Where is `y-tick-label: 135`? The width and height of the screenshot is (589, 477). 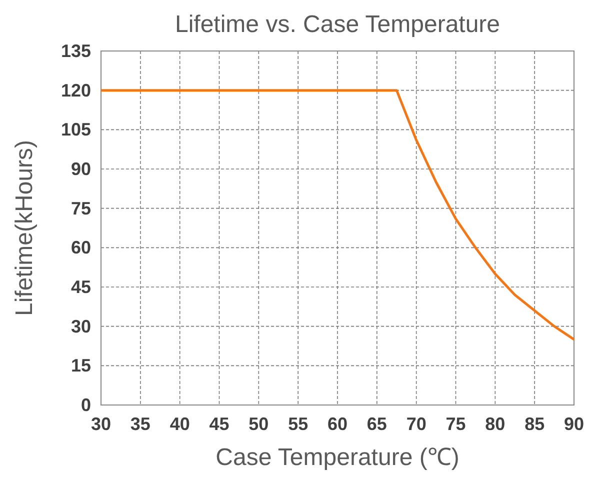 y-tick-label: 135 is located at coordinates (75, 51).